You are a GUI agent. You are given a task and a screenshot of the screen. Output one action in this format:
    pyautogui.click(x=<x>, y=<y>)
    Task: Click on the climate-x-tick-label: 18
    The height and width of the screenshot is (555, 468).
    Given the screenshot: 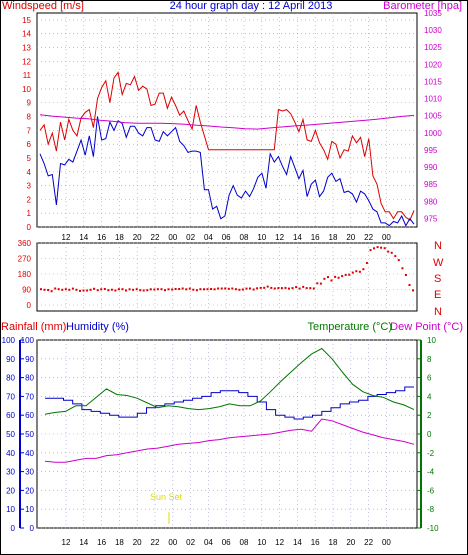 What is the action you would take?
    pyautogui.click(x=119, y=542)
    